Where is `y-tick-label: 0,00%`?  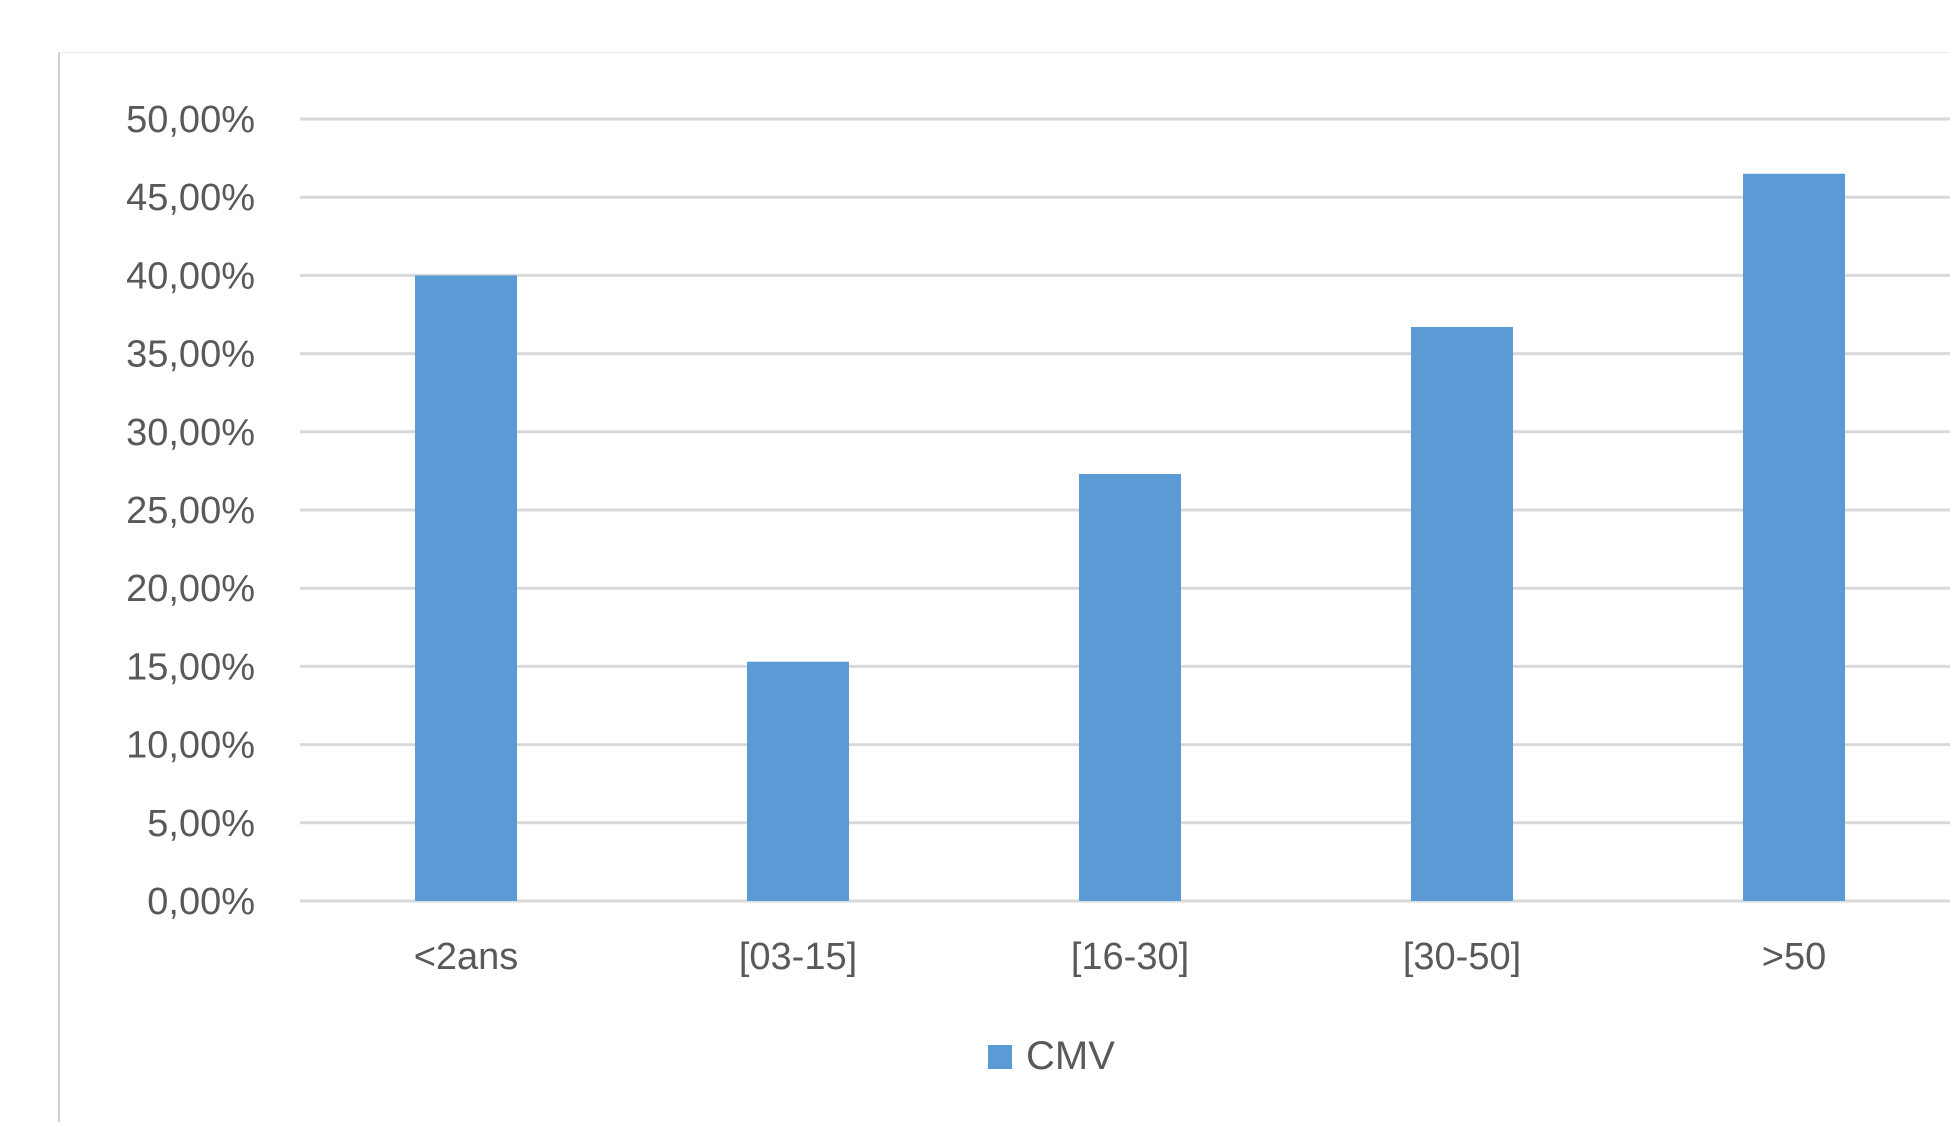
y-tick-label: 0,00% is located at coordinates (201, 902).